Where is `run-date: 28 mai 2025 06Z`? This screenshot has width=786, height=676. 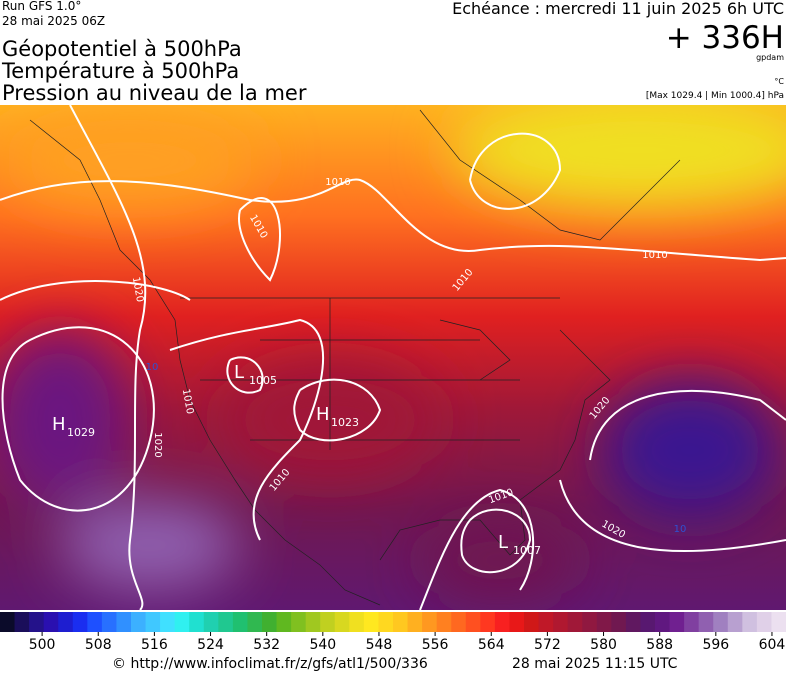
run-date: 28 mai 2025 06Z is located at coordinates (53, 21).